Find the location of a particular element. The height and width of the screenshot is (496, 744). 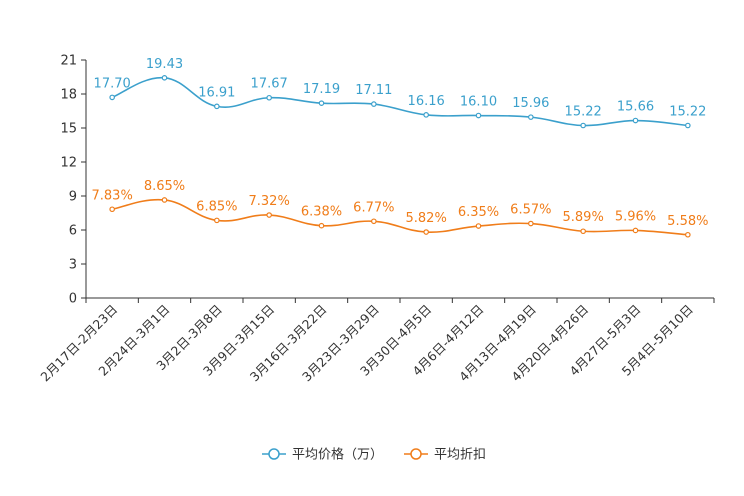

legend-item-1: 平均价格（万） is located at coordinates (322, 455).